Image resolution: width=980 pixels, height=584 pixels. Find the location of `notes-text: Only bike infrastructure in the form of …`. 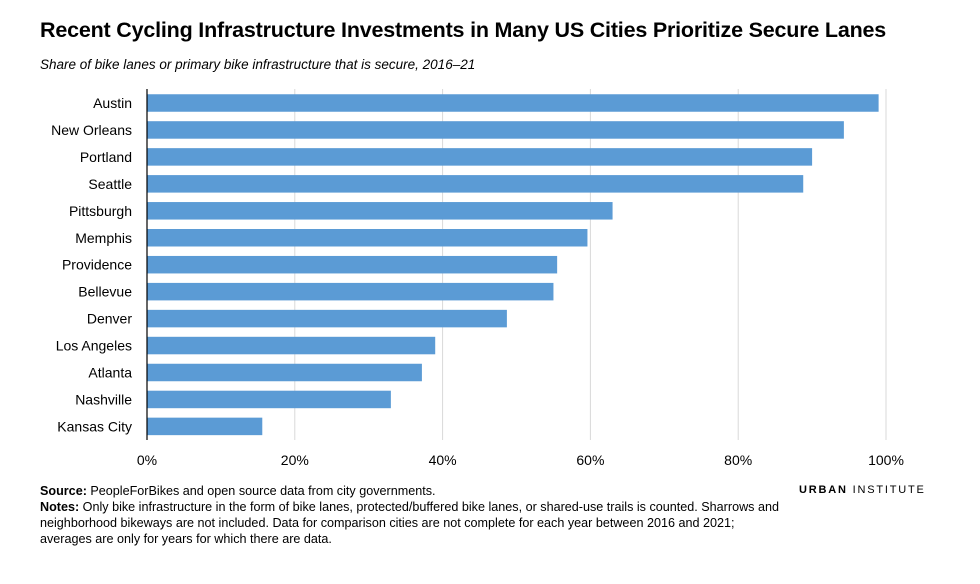

notes-text: Only bike infrastructure in the form of … is located at coordinates (409, 523).